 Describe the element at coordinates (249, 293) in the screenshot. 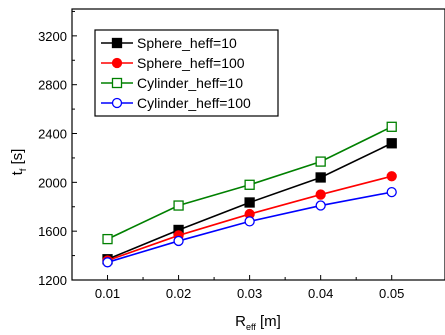

I see `x-tick-label: 0.03` at that location.